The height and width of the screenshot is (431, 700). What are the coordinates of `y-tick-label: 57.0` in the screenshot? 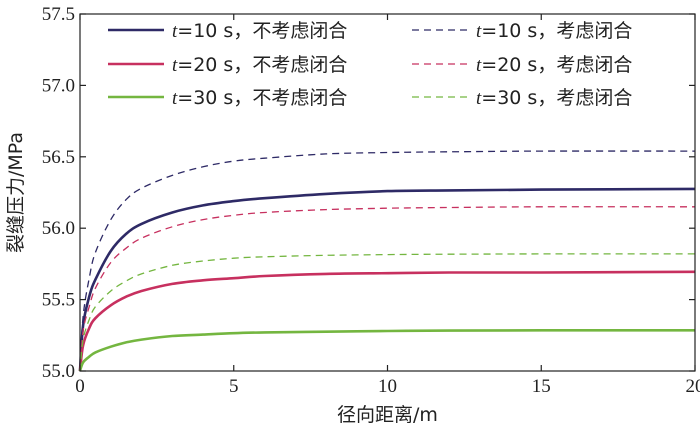 It's located at (58, 85).